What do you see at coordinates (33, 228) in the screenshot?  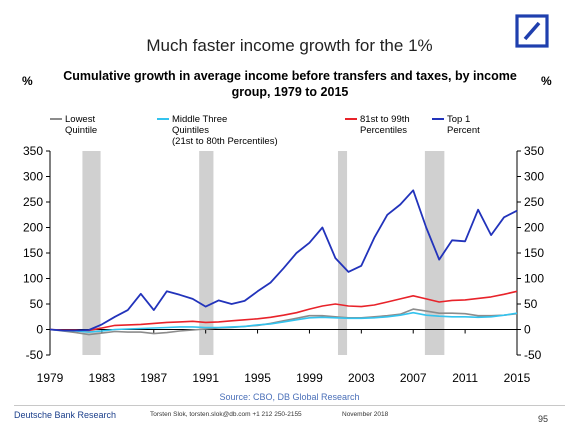 I see `y-tick-label-left: 200` at bounding box center [33, 228].